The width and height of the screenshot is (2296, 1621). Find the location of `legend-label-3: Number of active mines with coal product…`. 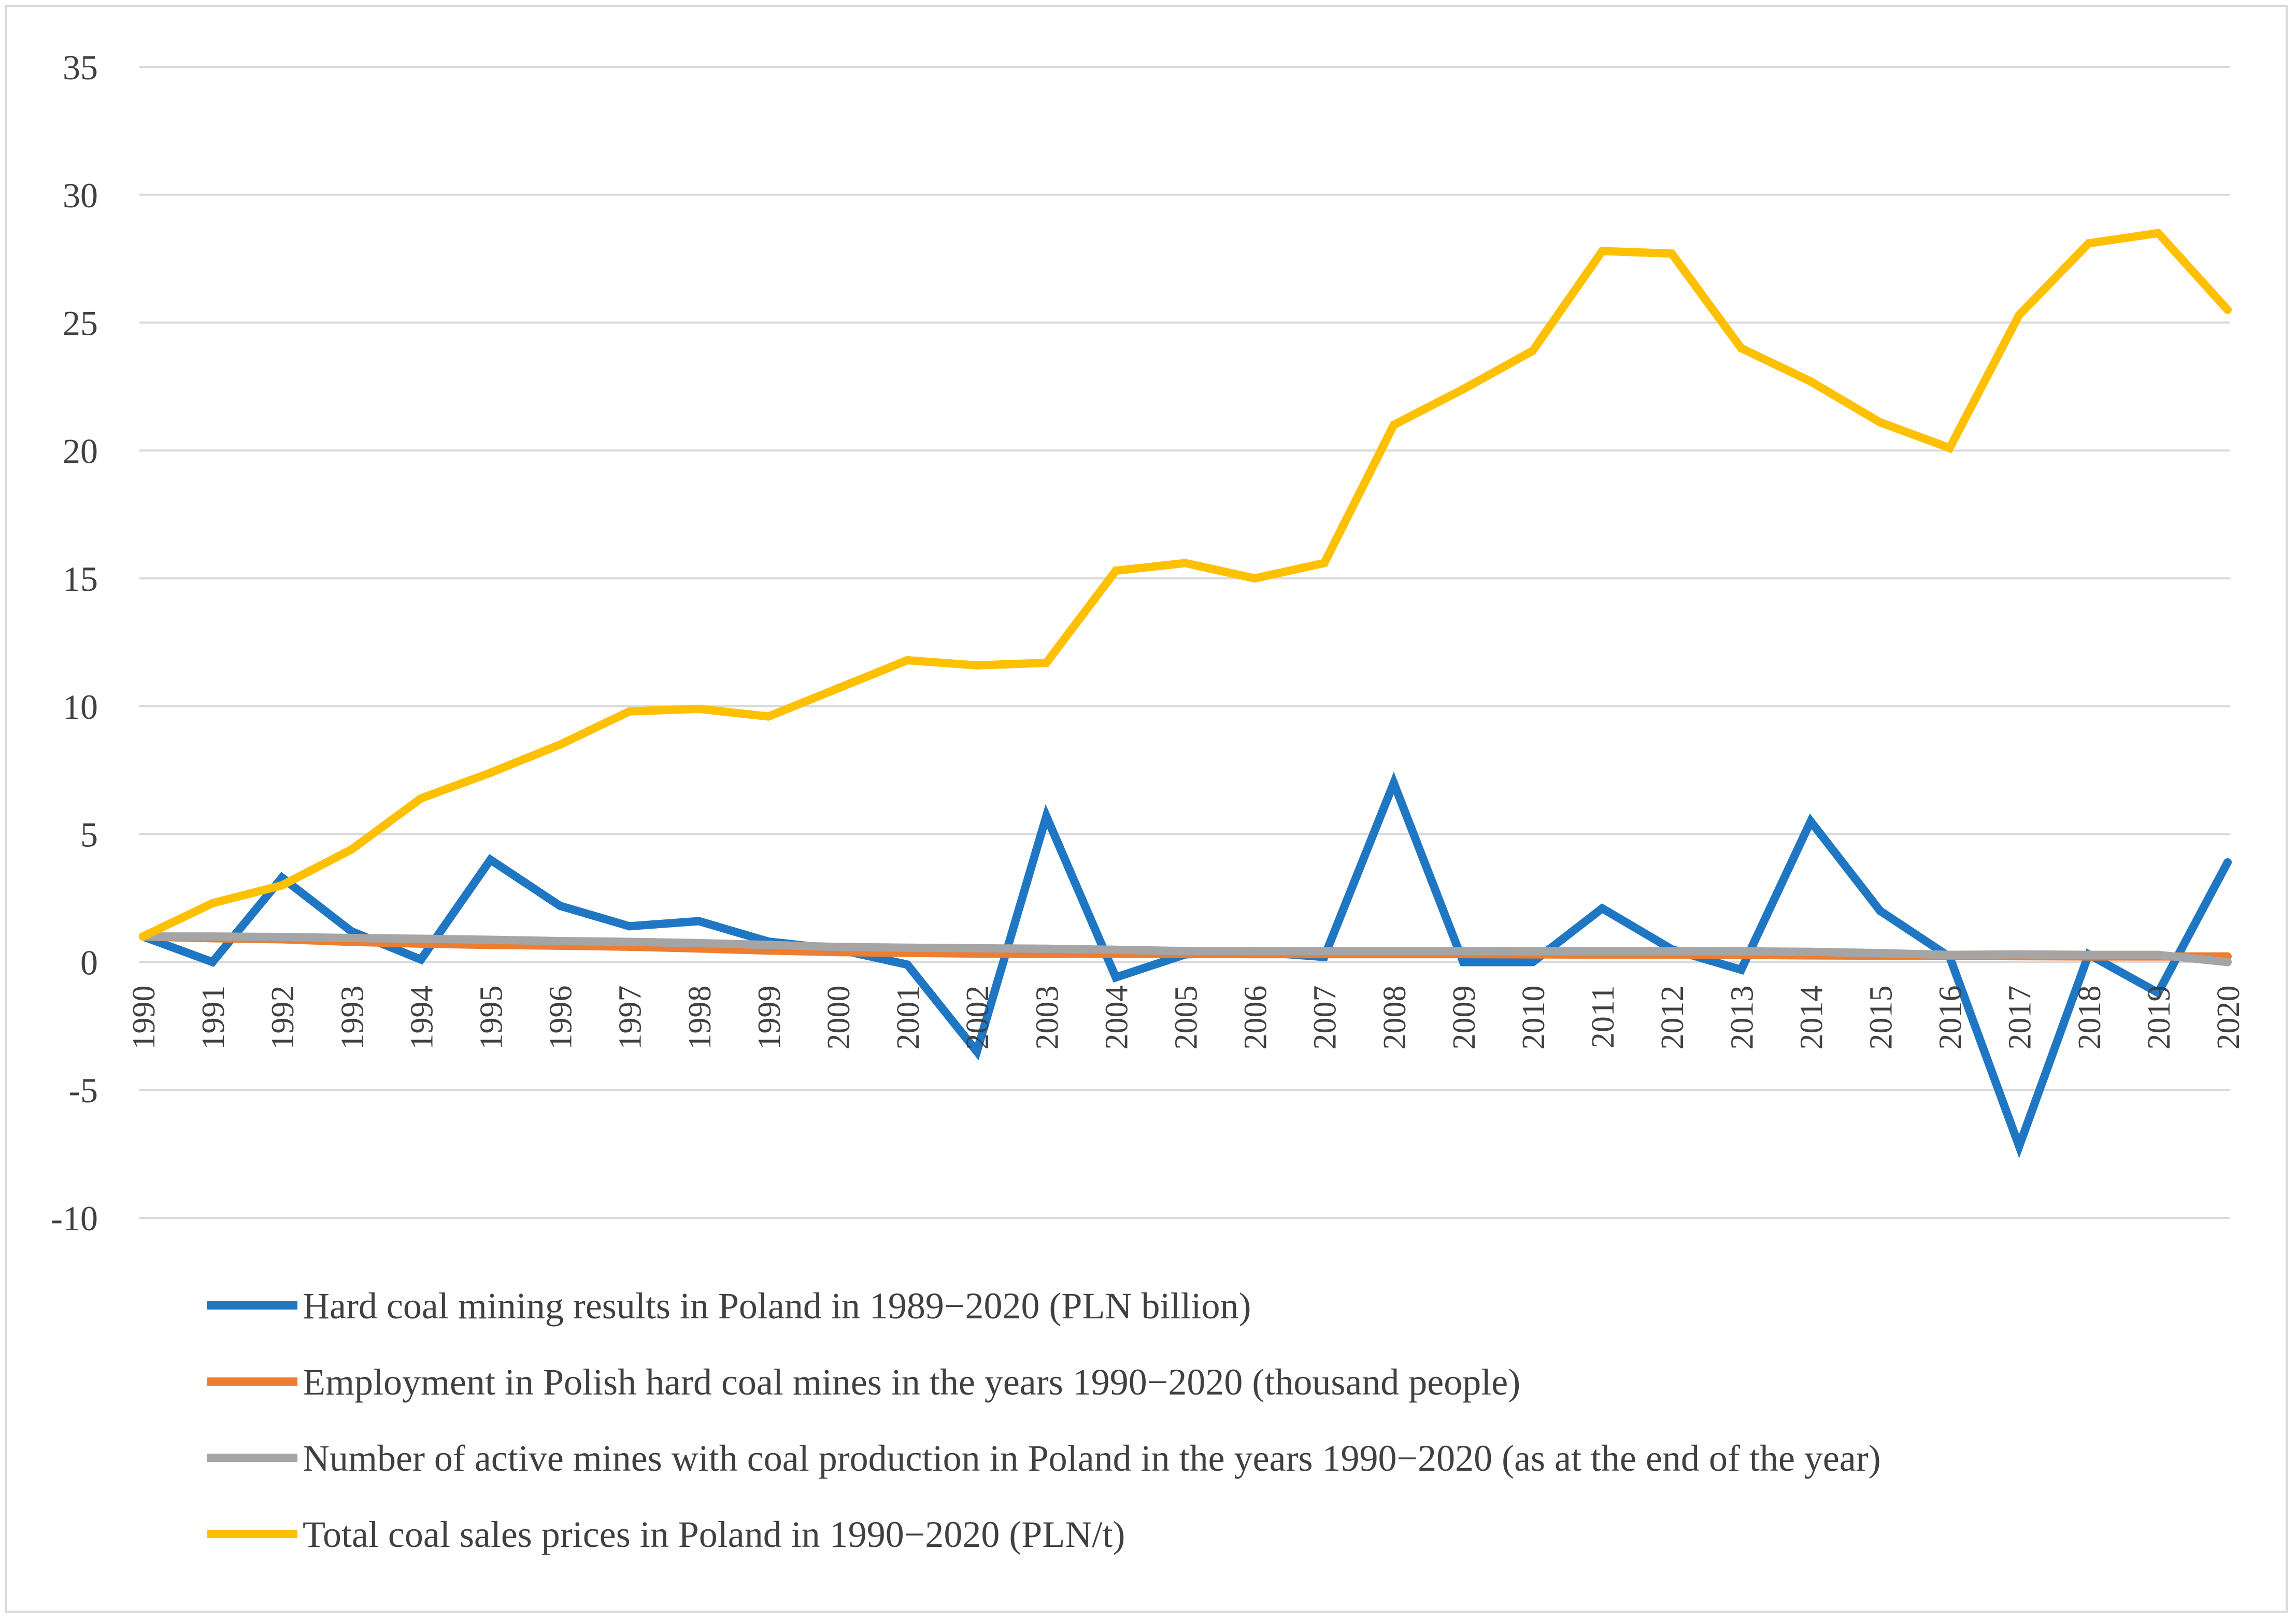

legend-label-3: Number of active mines with coal product… is located at coordinates (1092, 1458).